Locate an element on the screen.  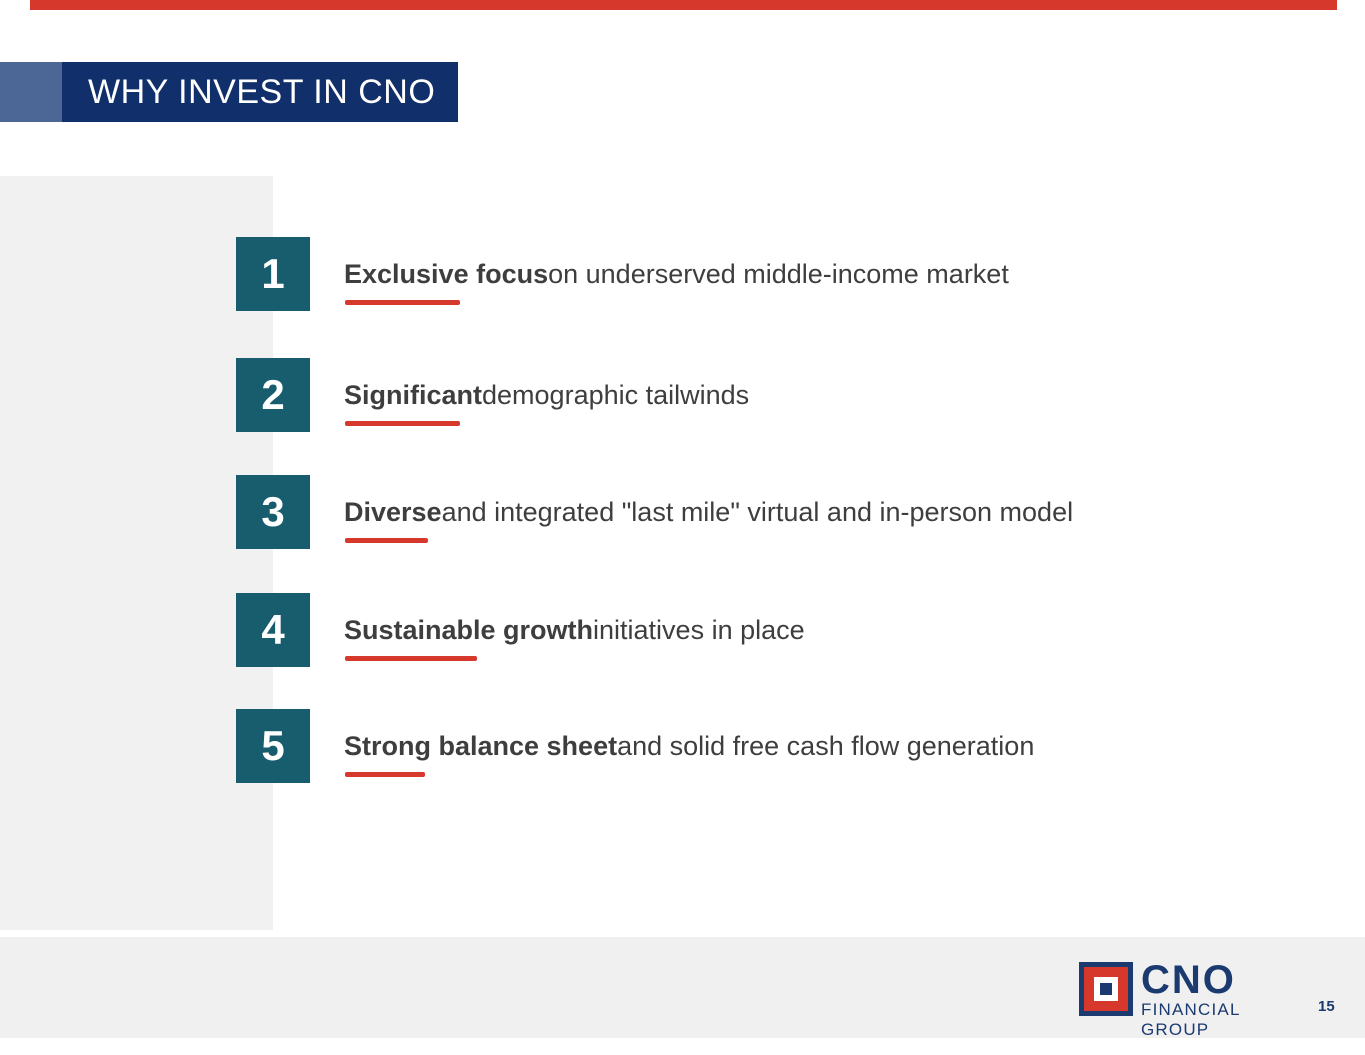
page-number: 15 is located at coordinates (1326, 1006).